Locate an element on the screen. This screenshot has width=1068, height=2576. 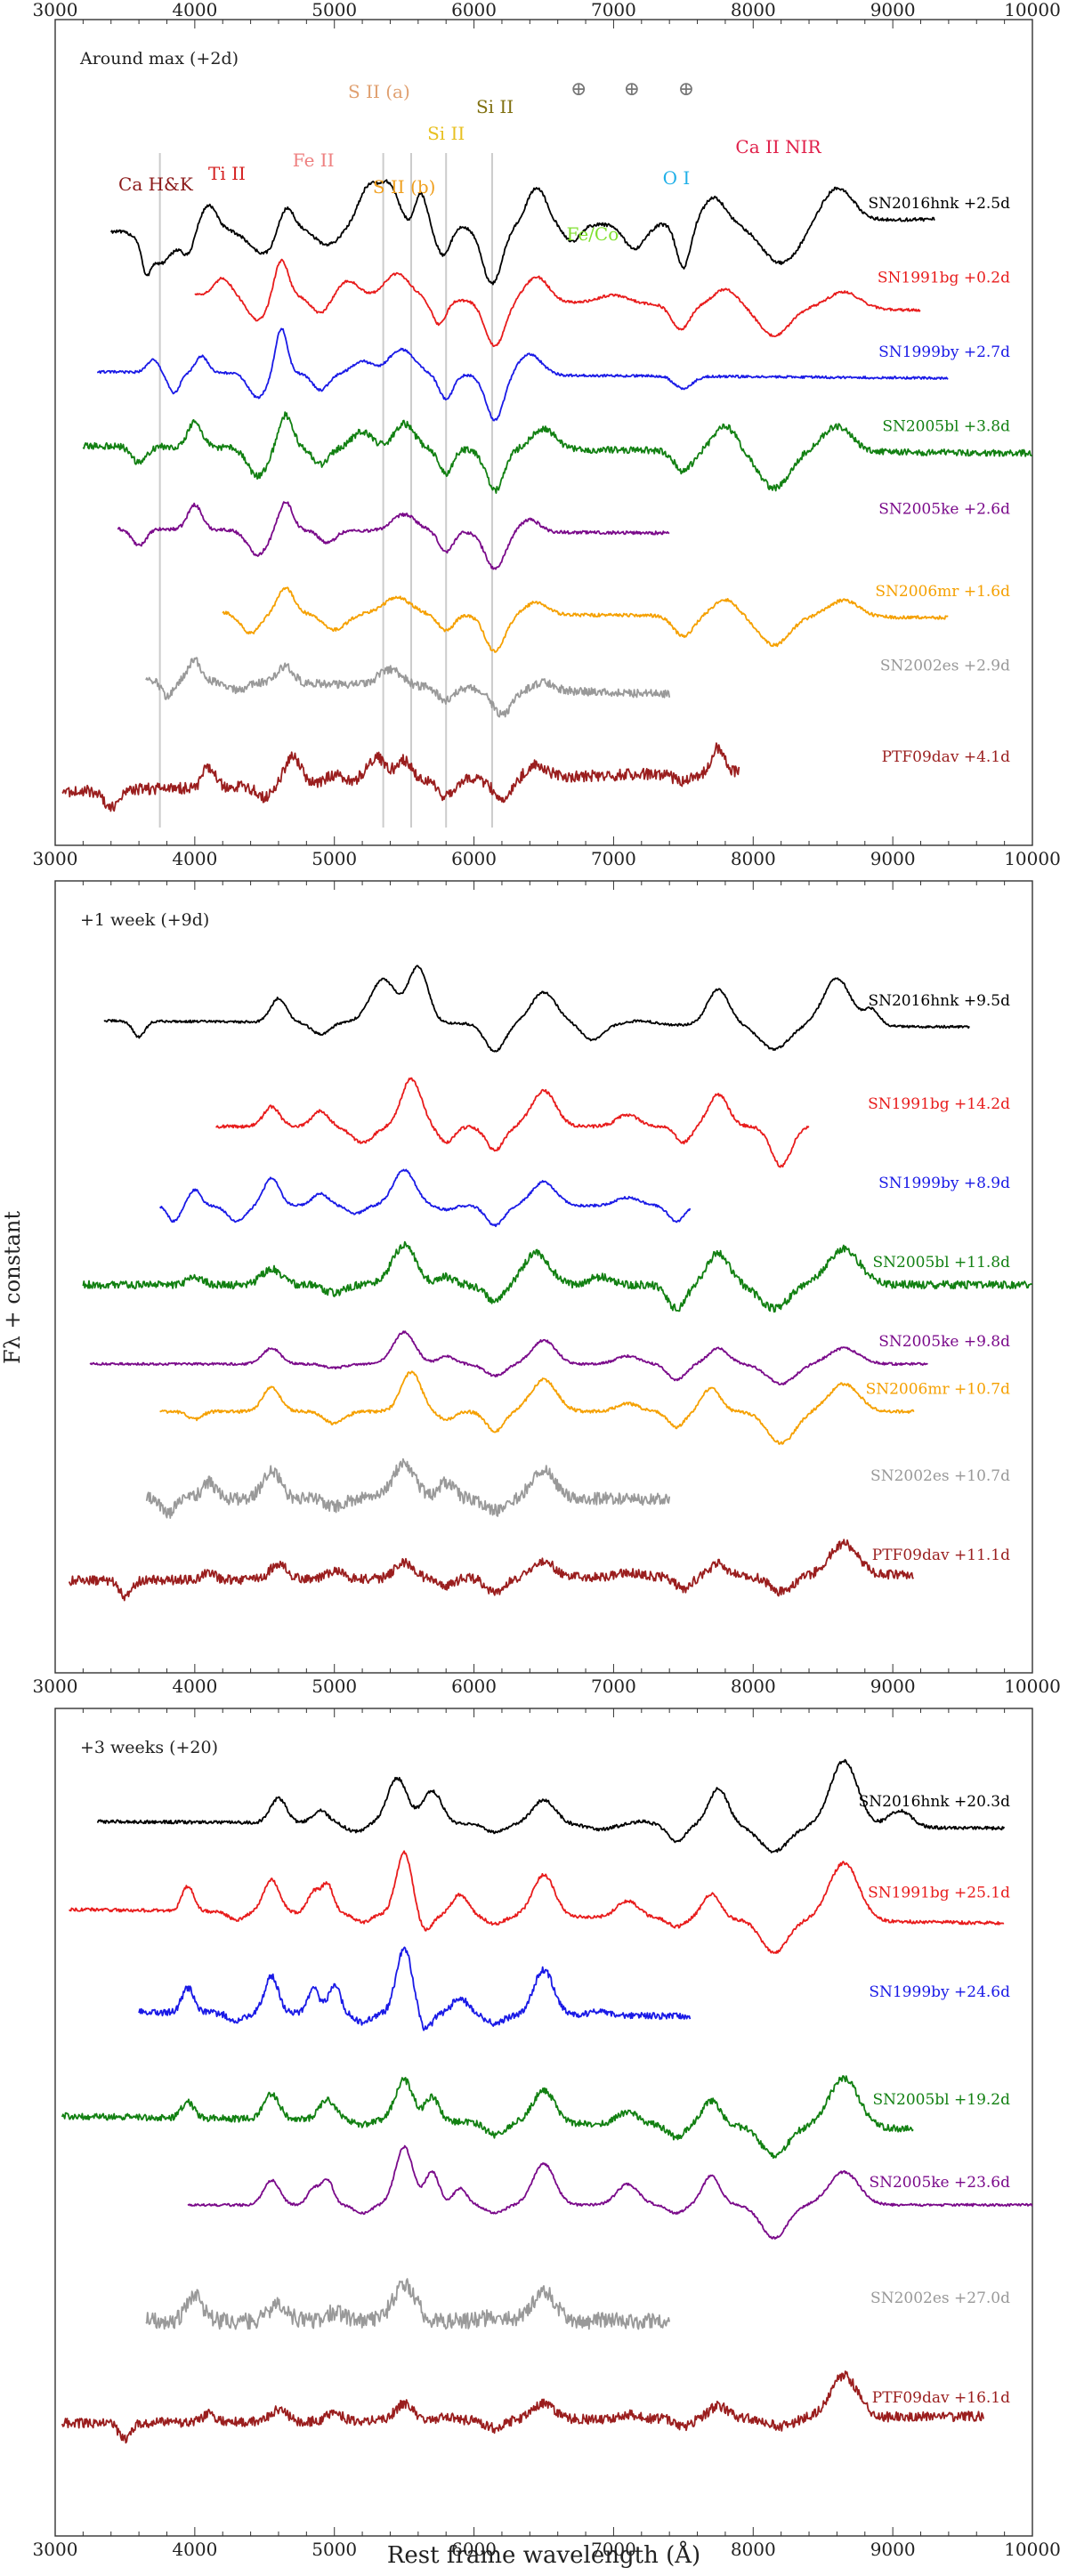
x-tick-label-top: 7000 is located at coordinates (613, 10).